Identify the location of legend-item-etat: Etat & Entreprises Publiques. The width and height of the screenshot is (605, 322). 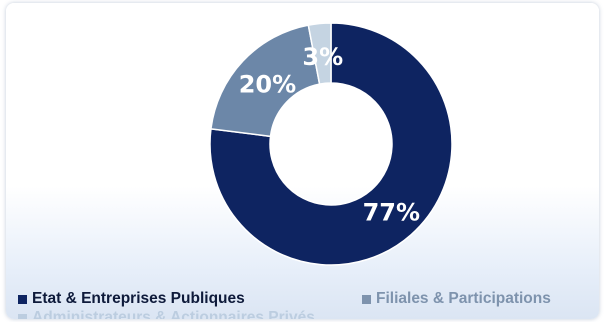
(131, 299).